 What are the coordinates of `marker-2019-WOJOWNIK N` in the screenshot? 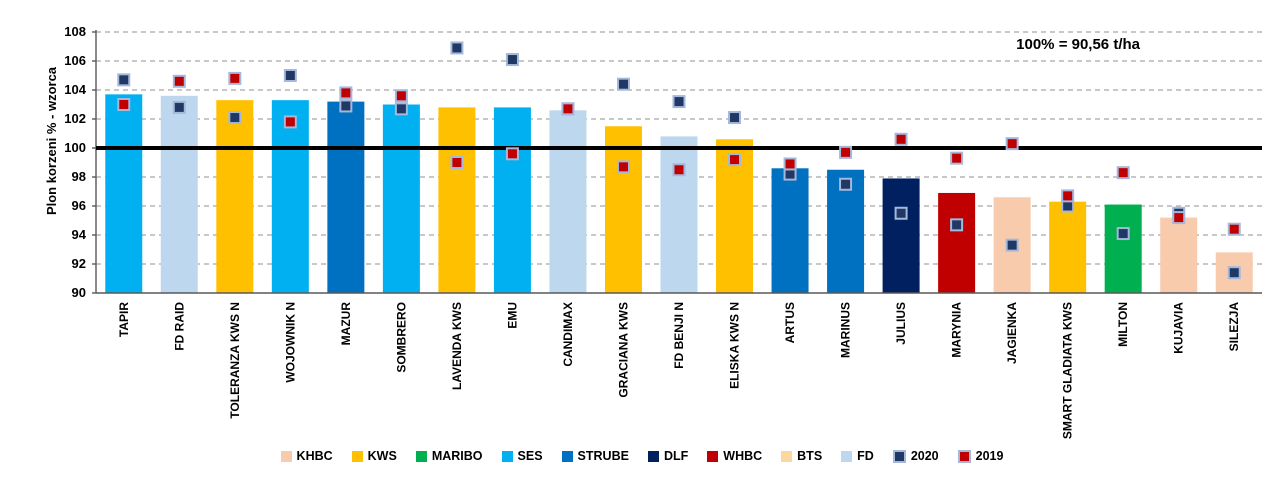 It's located at (290, 122).